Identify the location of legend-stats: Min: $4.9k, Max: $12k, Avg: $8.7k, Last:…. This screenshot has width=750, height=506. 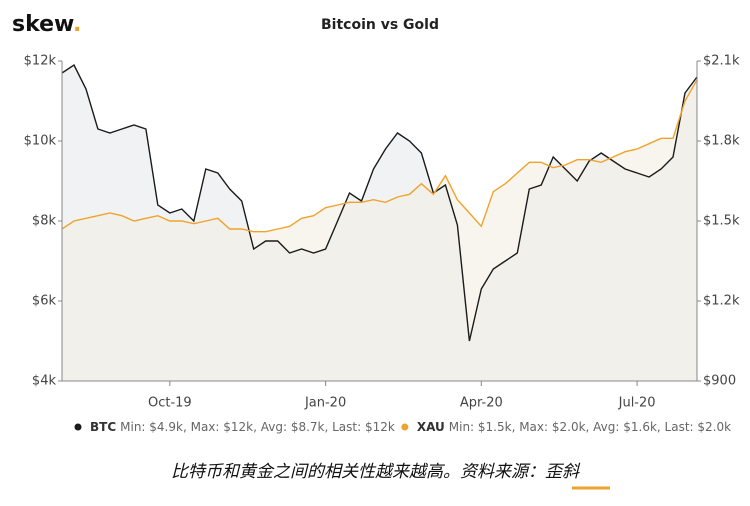
(257, 427).